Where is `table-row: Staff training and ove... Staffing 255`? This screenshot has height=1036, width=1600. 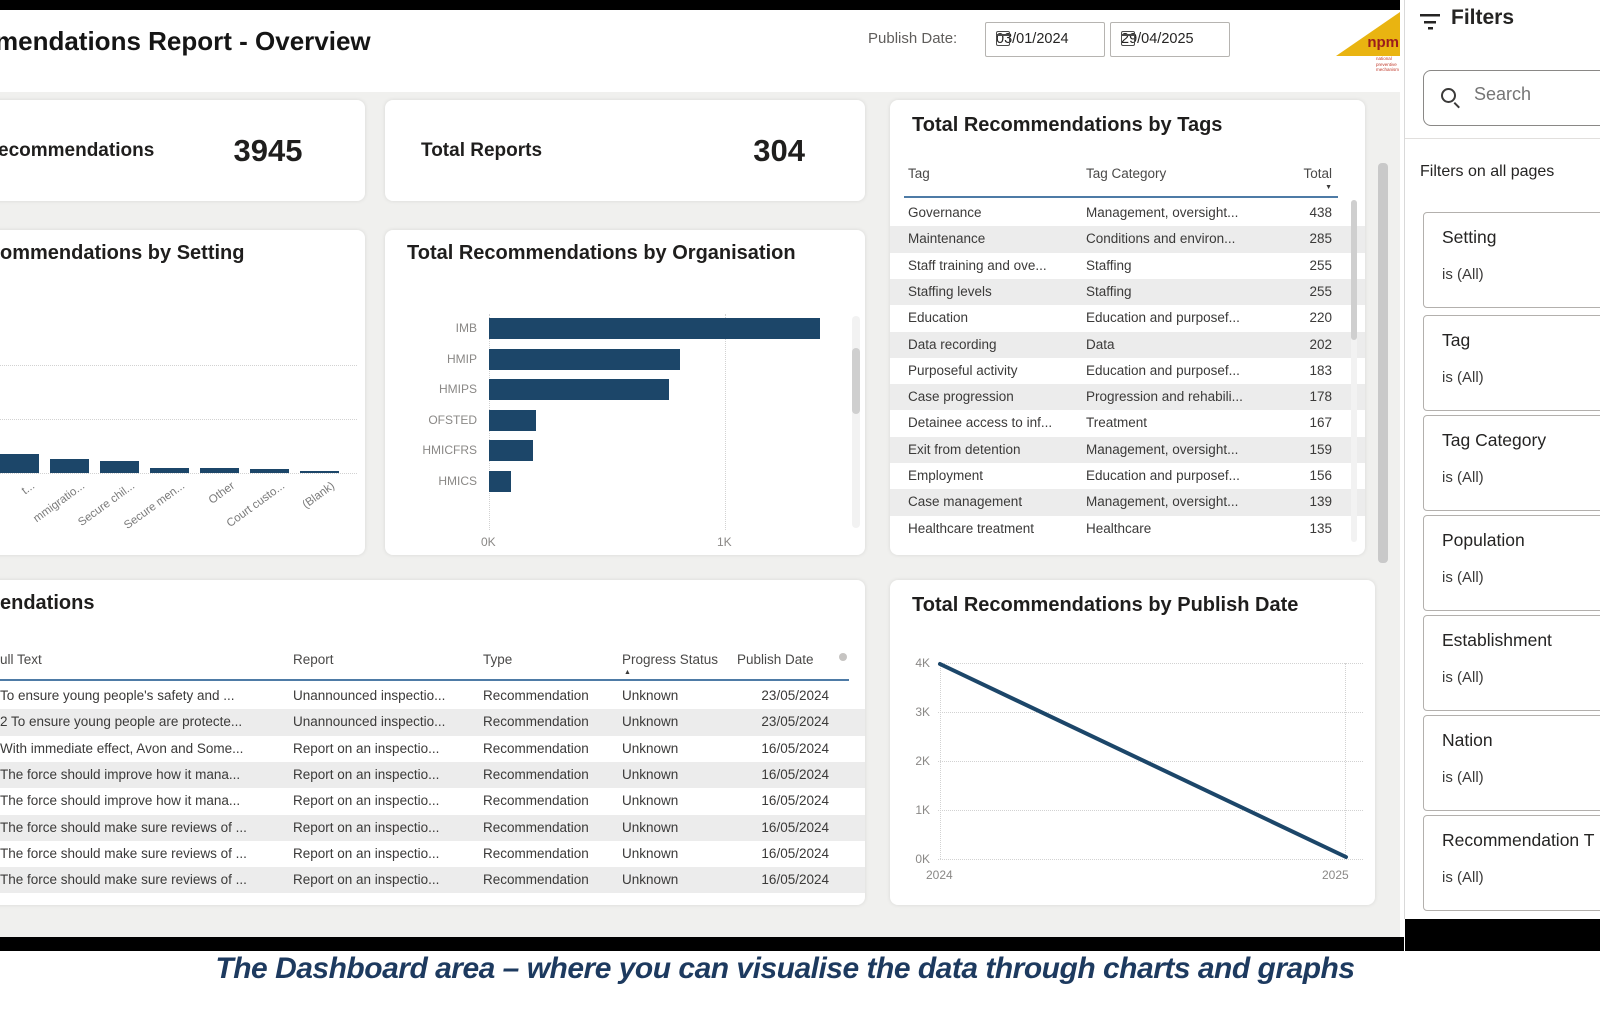 table-row: Staff training and ove... Staffing 255 is located at coordinates (1127, 266).